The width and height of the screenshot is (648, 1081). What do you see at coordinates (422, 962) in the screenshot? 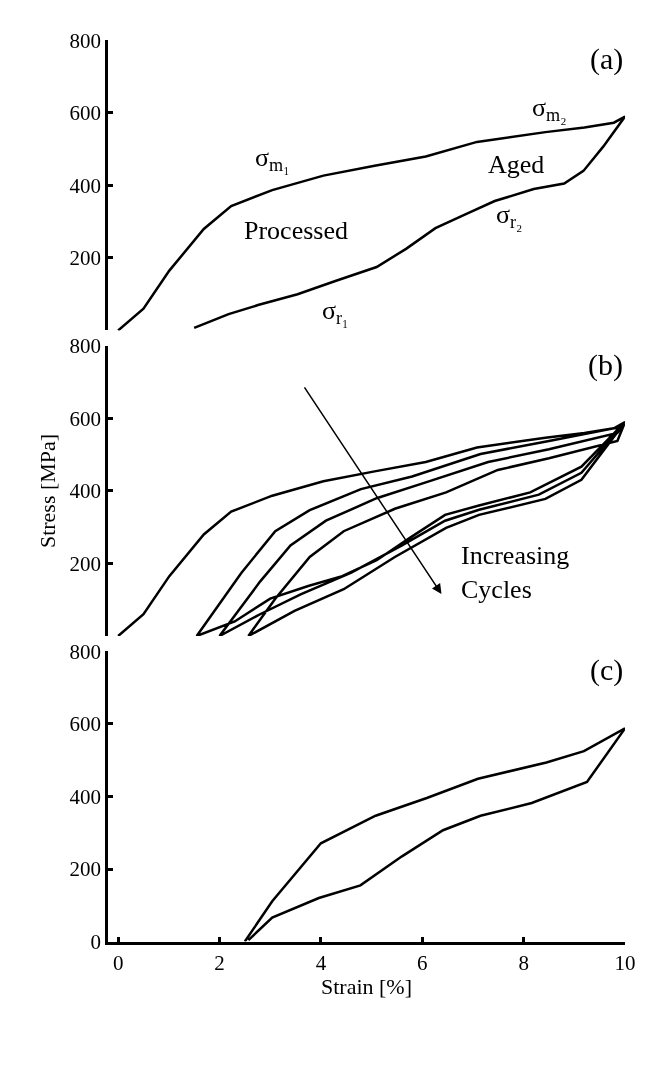
I see `x-tick-label: 6` at bounding box center [422, 962].